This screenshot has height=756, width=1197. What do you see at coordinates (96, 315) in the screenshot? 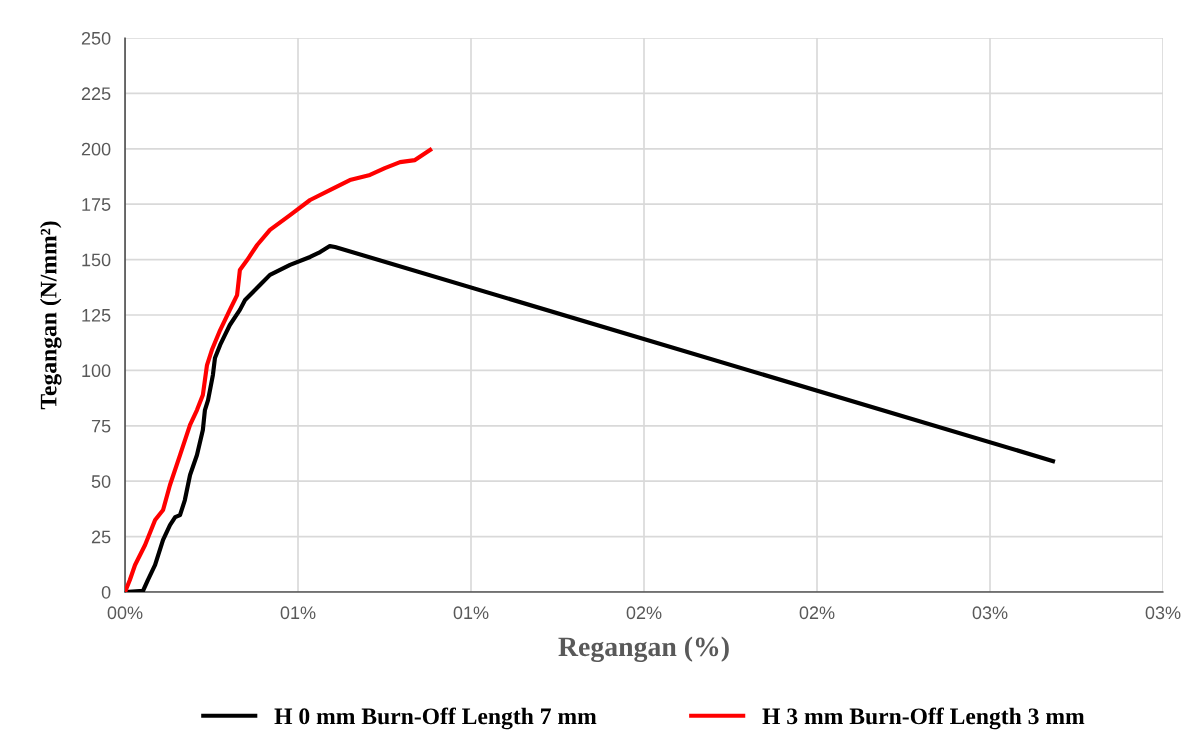
I see `y-tick-label: 125` at bounding box center [96, 315].